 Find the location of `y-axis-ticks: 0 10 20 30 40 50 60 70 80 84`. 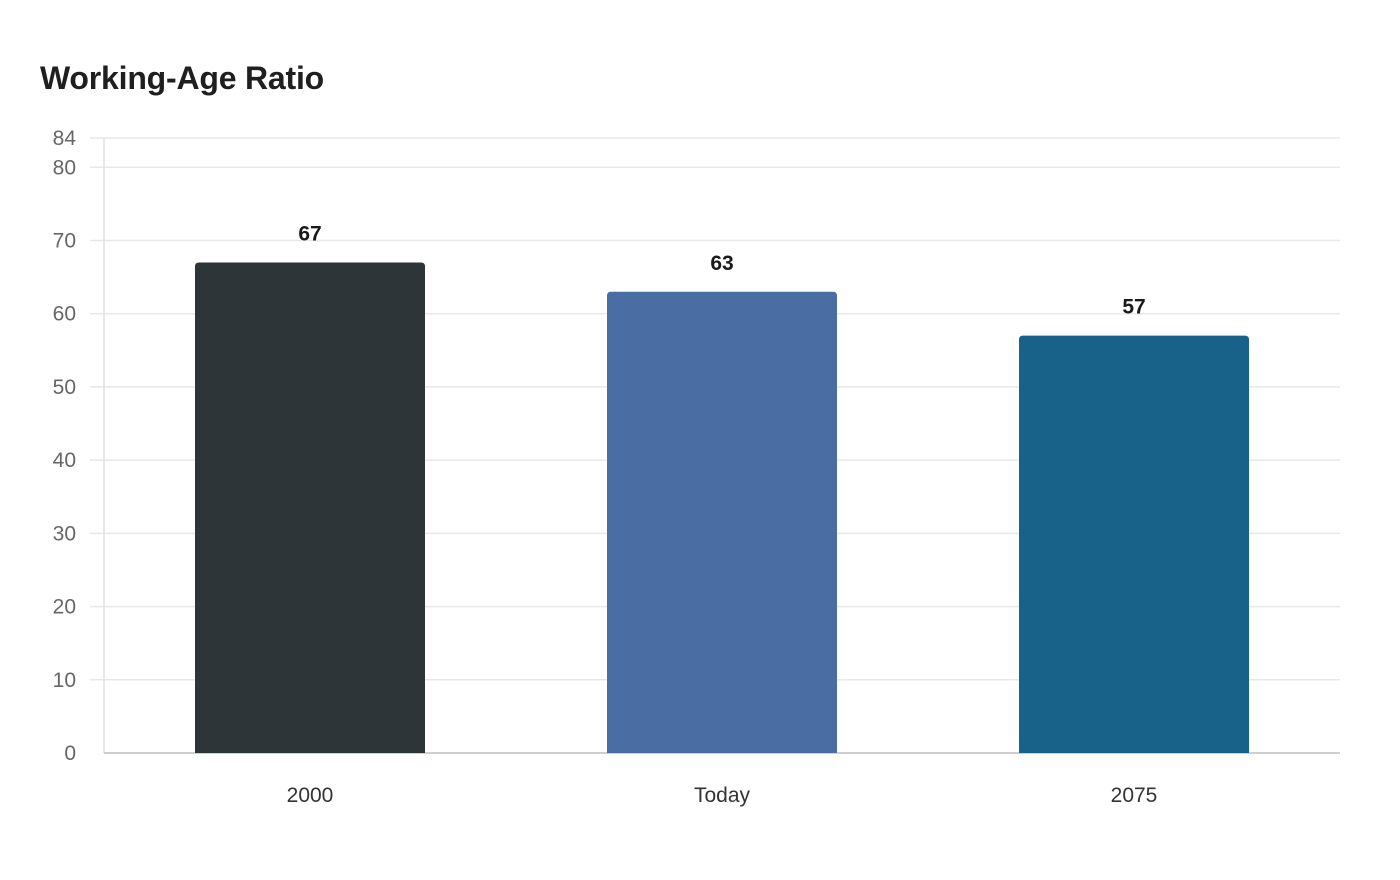

y-axis-ticks: 0 10 20 30 40 50 60 70 80 84 is located at coordinates (65, 446).